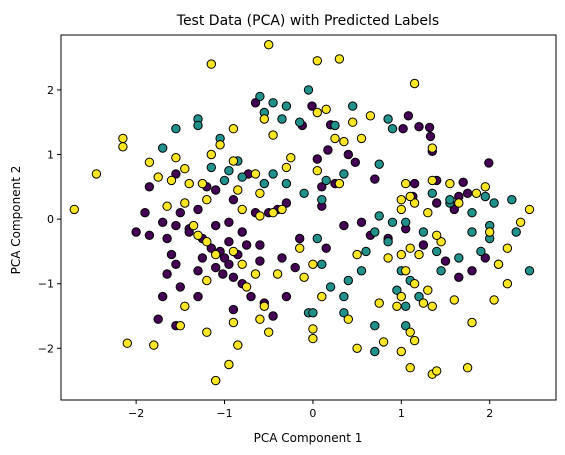  What do you see at coordinates (401, 413) in the screenshot?
I see `x-tick-label: 1` at bounding box center [401, 413].